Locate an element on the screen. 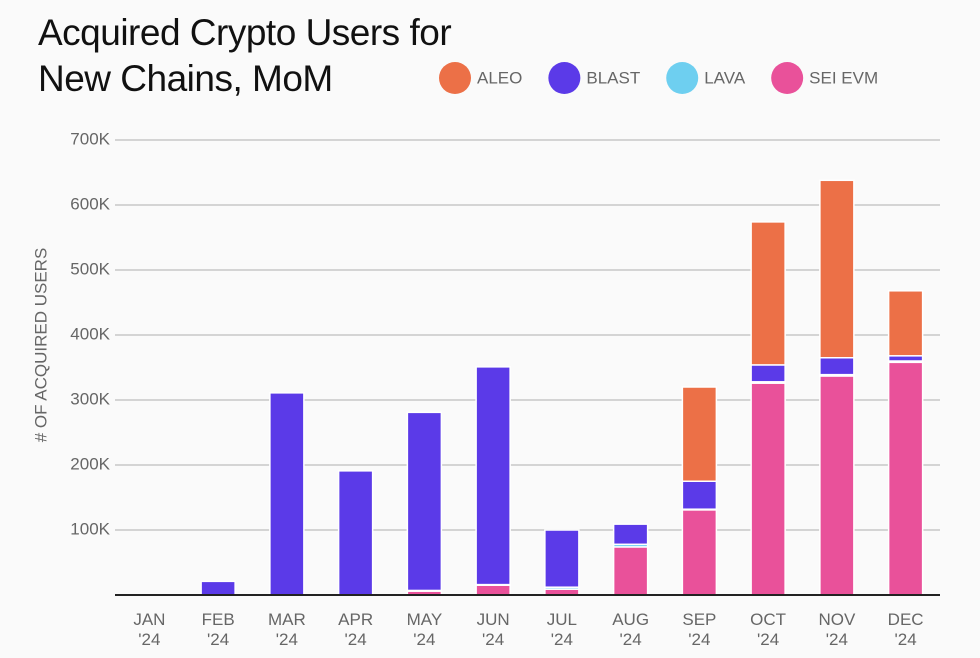 This screenshot has width=980, height=658. y-tick-label: 600K is located at coordinates (90, 203).